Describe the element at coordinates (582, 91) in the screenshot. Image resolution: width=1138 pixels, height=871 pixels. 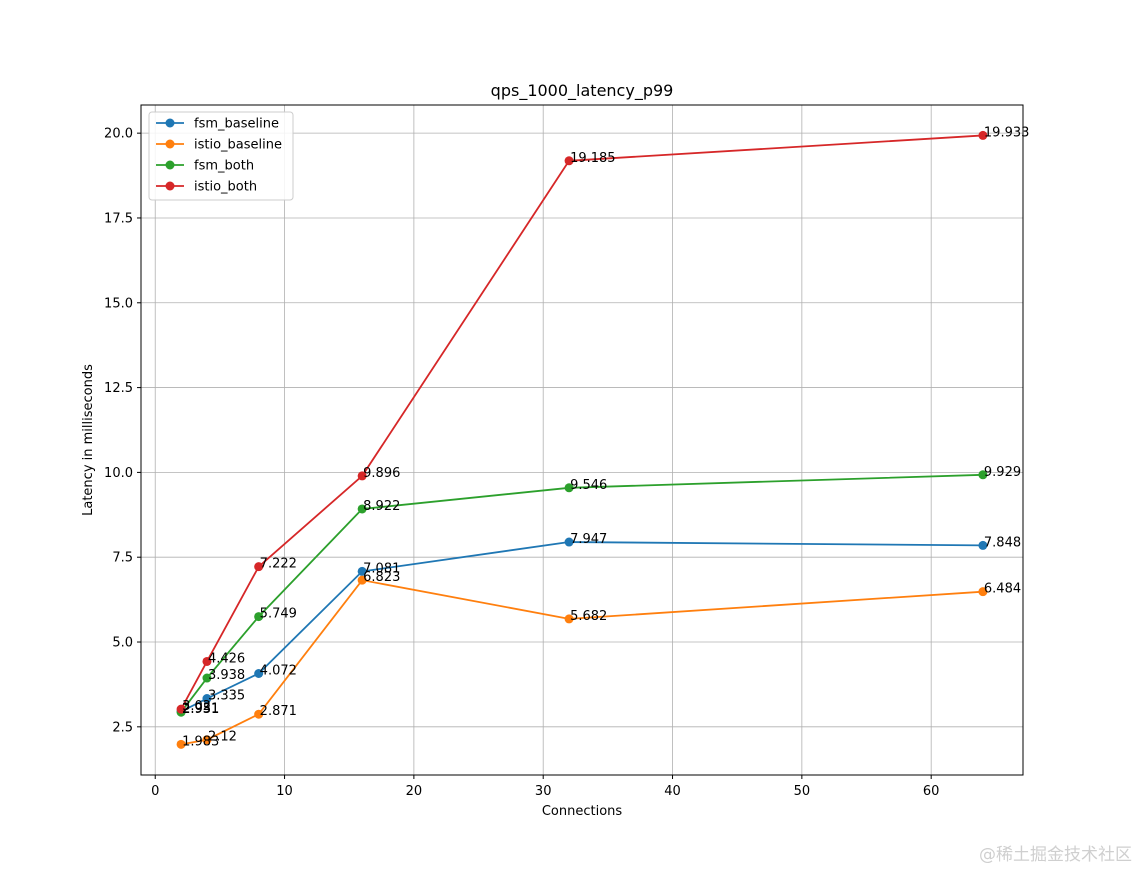
I see `chart-title: qps_1000_latency_p99` at that location.